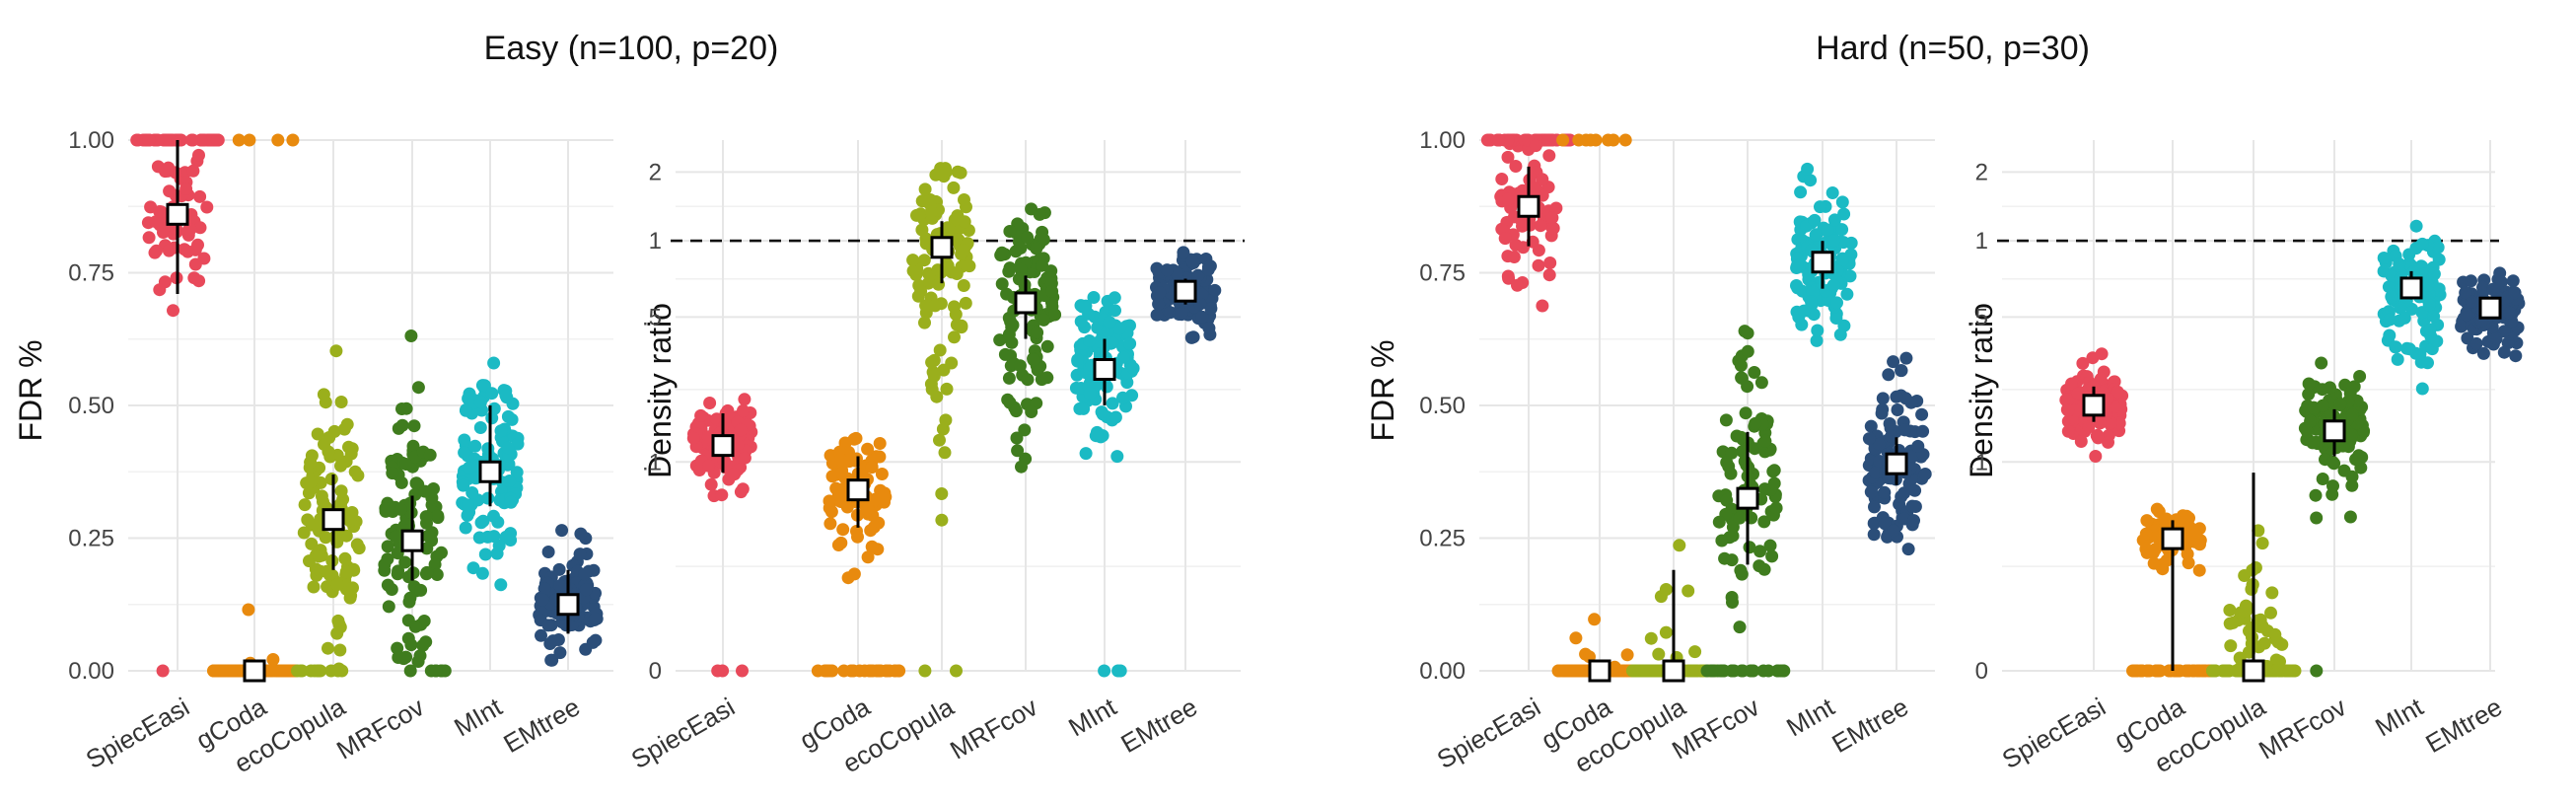 This screenshot has width=2576, height=803. Describe the element at coordinates (652, 462) in the screenshot. I see `y-tick-label: .1` at that location.